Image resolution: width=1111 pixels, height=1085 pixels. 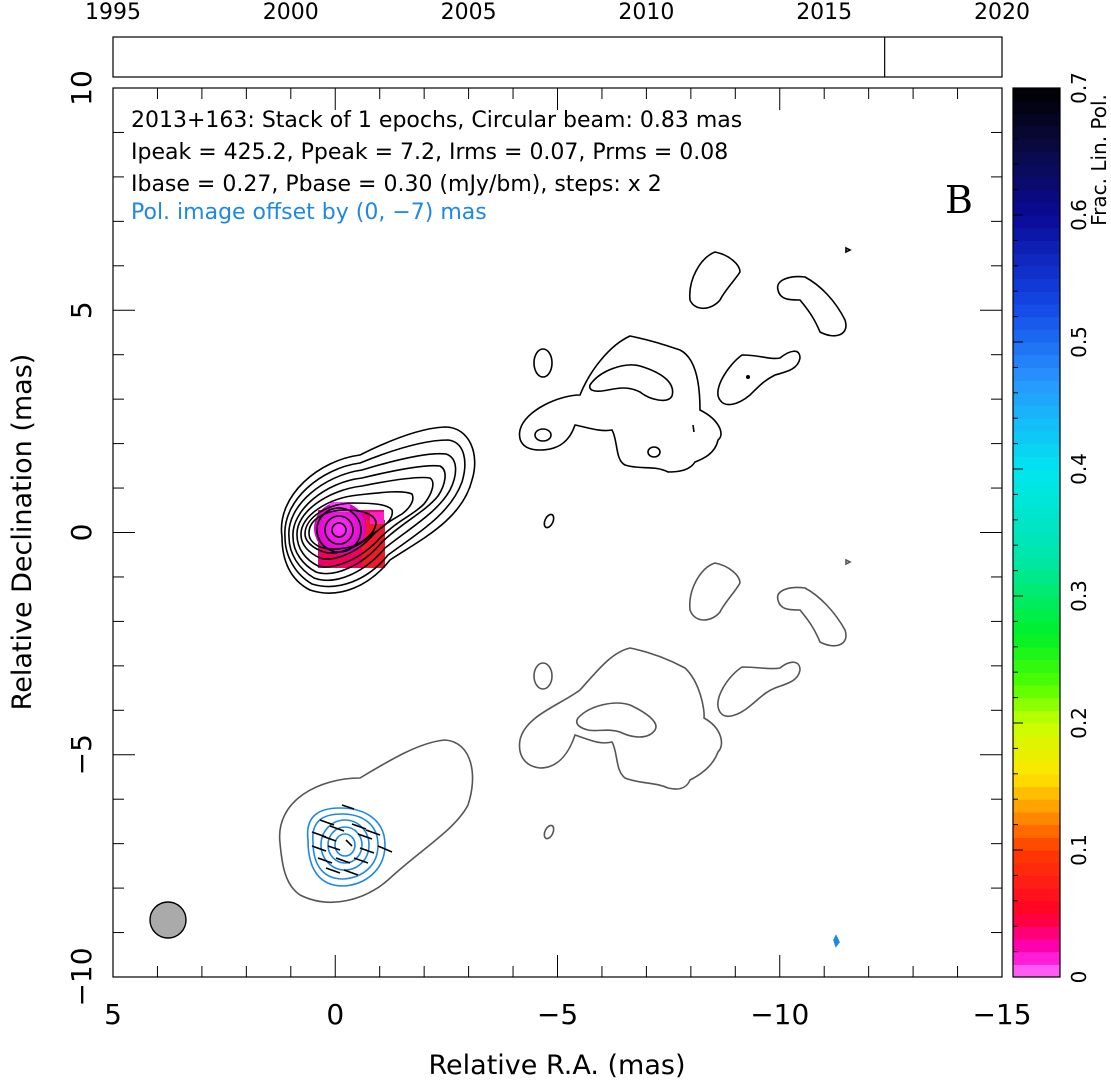 What do you see at coordinates (291, 12) in the screenshot?
I see `timeline-tick-label: 2000` at bounding box center [291, 12].